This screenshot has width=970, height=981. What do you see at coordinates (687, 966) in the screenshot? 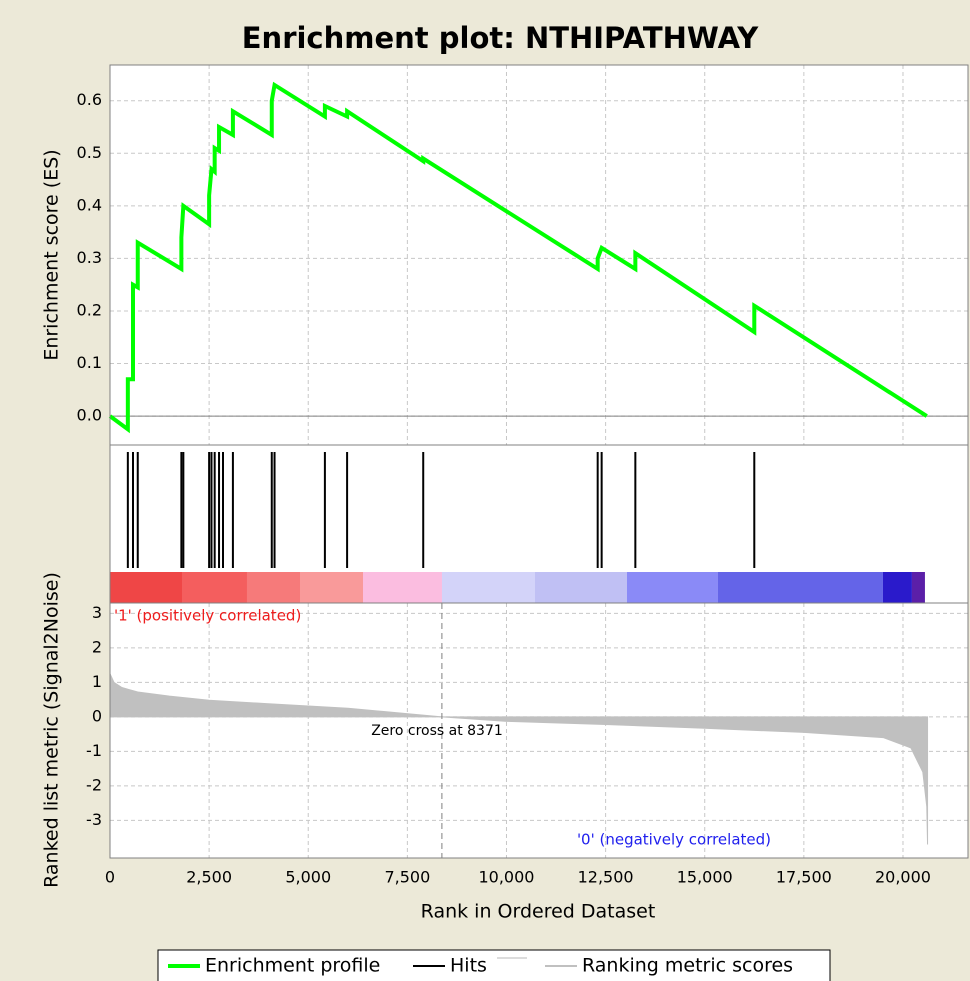
I see `legend-label: Ranking metric scores` at bounding box center [687, 966].